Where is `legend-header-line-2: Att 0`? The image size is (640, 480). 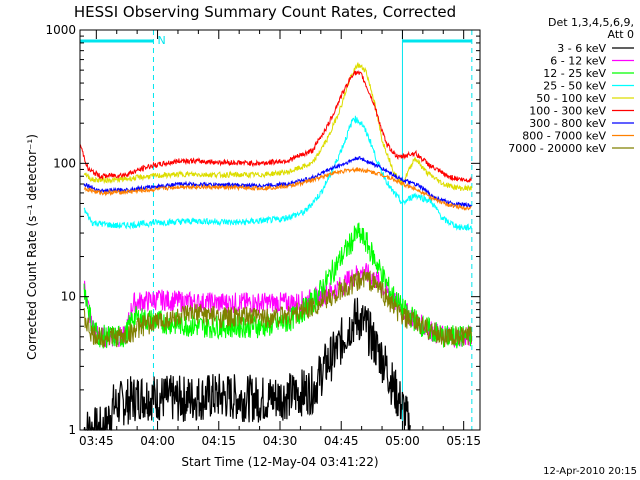 legend-header-line-2: Att 0 is located at coordinates (621, 34).